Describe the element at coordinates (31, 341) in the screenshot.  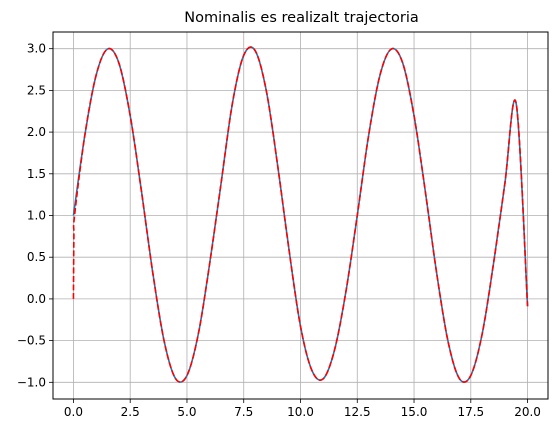
I see `y-tick-label: −0.5` at that location.